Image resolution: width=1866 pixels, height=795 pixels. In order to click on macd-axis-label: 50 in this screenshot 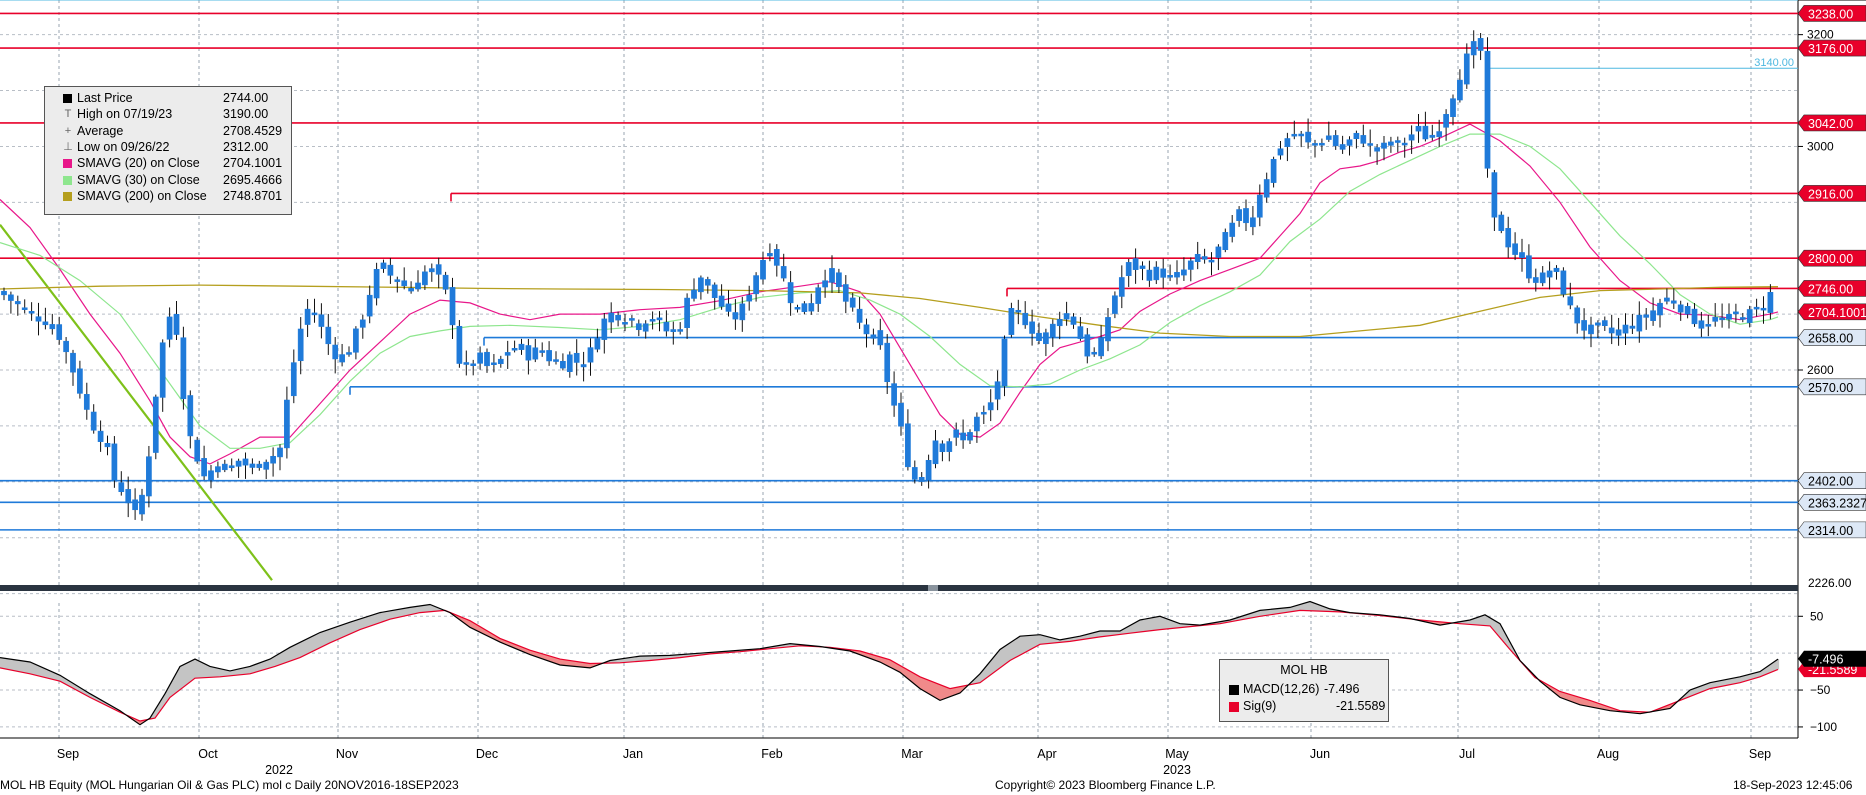, I will do `click(1817, 616)`.